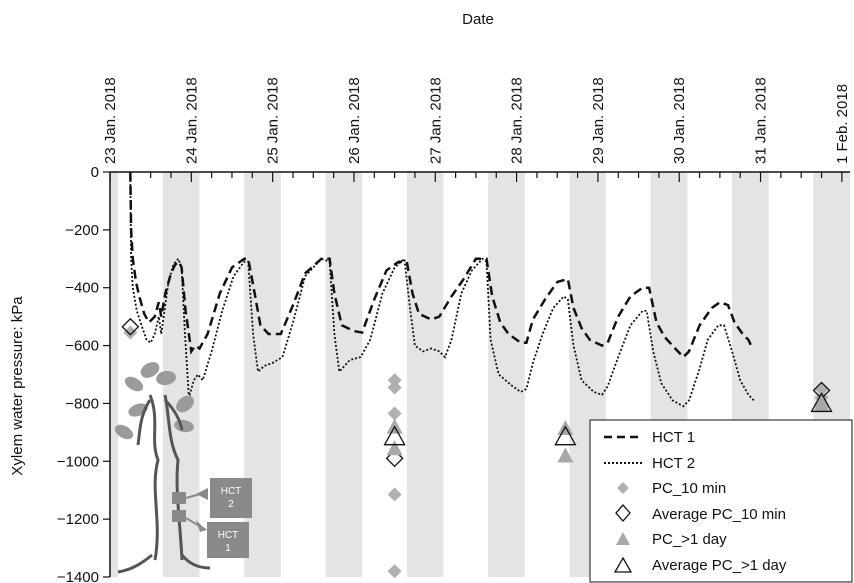  I want to click on y-tick-label: 0, so click(95, 172).